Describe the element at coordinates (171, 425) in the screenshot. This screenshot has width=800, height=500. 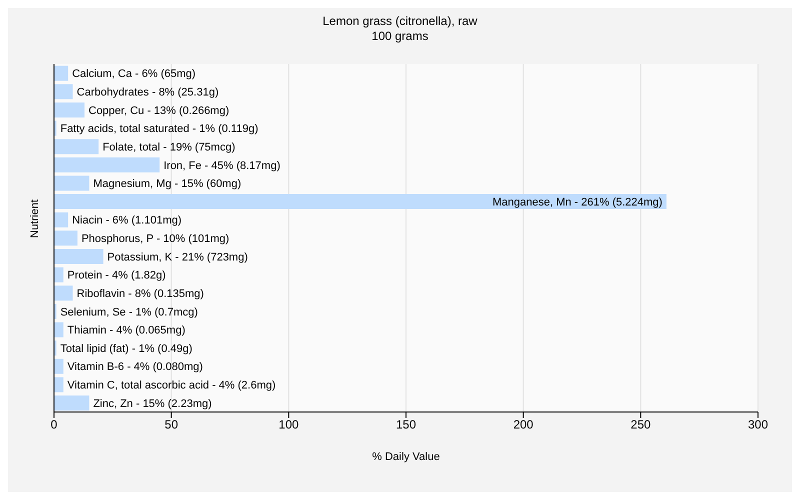
I see `x-tick-label: 50` at that location.